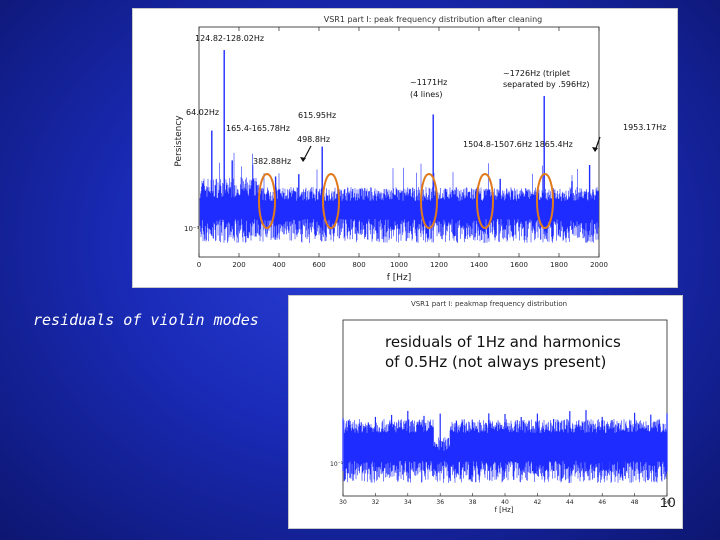  What do you see at coordinates (229, 38) in the screenshot?
I see `annotation-label: 124.82-128.02Hz` at bounding box center [229, 38].